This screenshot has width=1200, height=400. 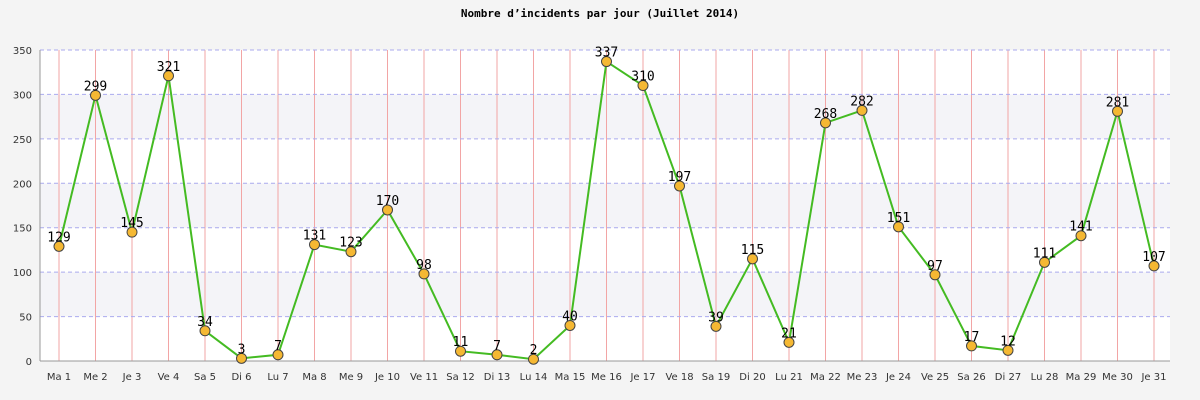 What do you see at coordinates (789, 333) in the screenshot?
I see `data-label: 21` at bounding box center [789, 333].